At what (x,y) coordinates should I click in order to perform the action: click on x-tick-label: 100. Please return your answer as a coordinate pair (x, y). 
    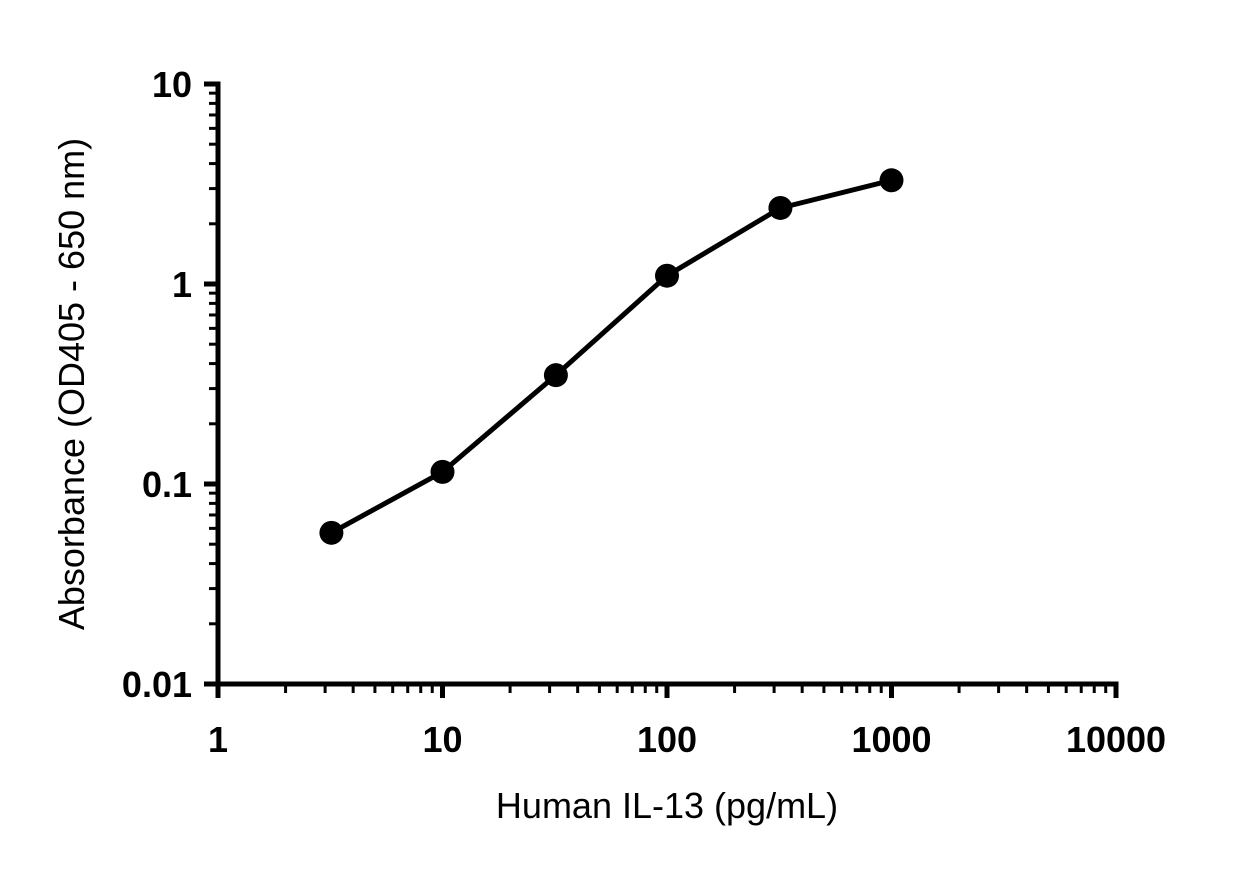
    Looking at the image, I should click on (667, 739).